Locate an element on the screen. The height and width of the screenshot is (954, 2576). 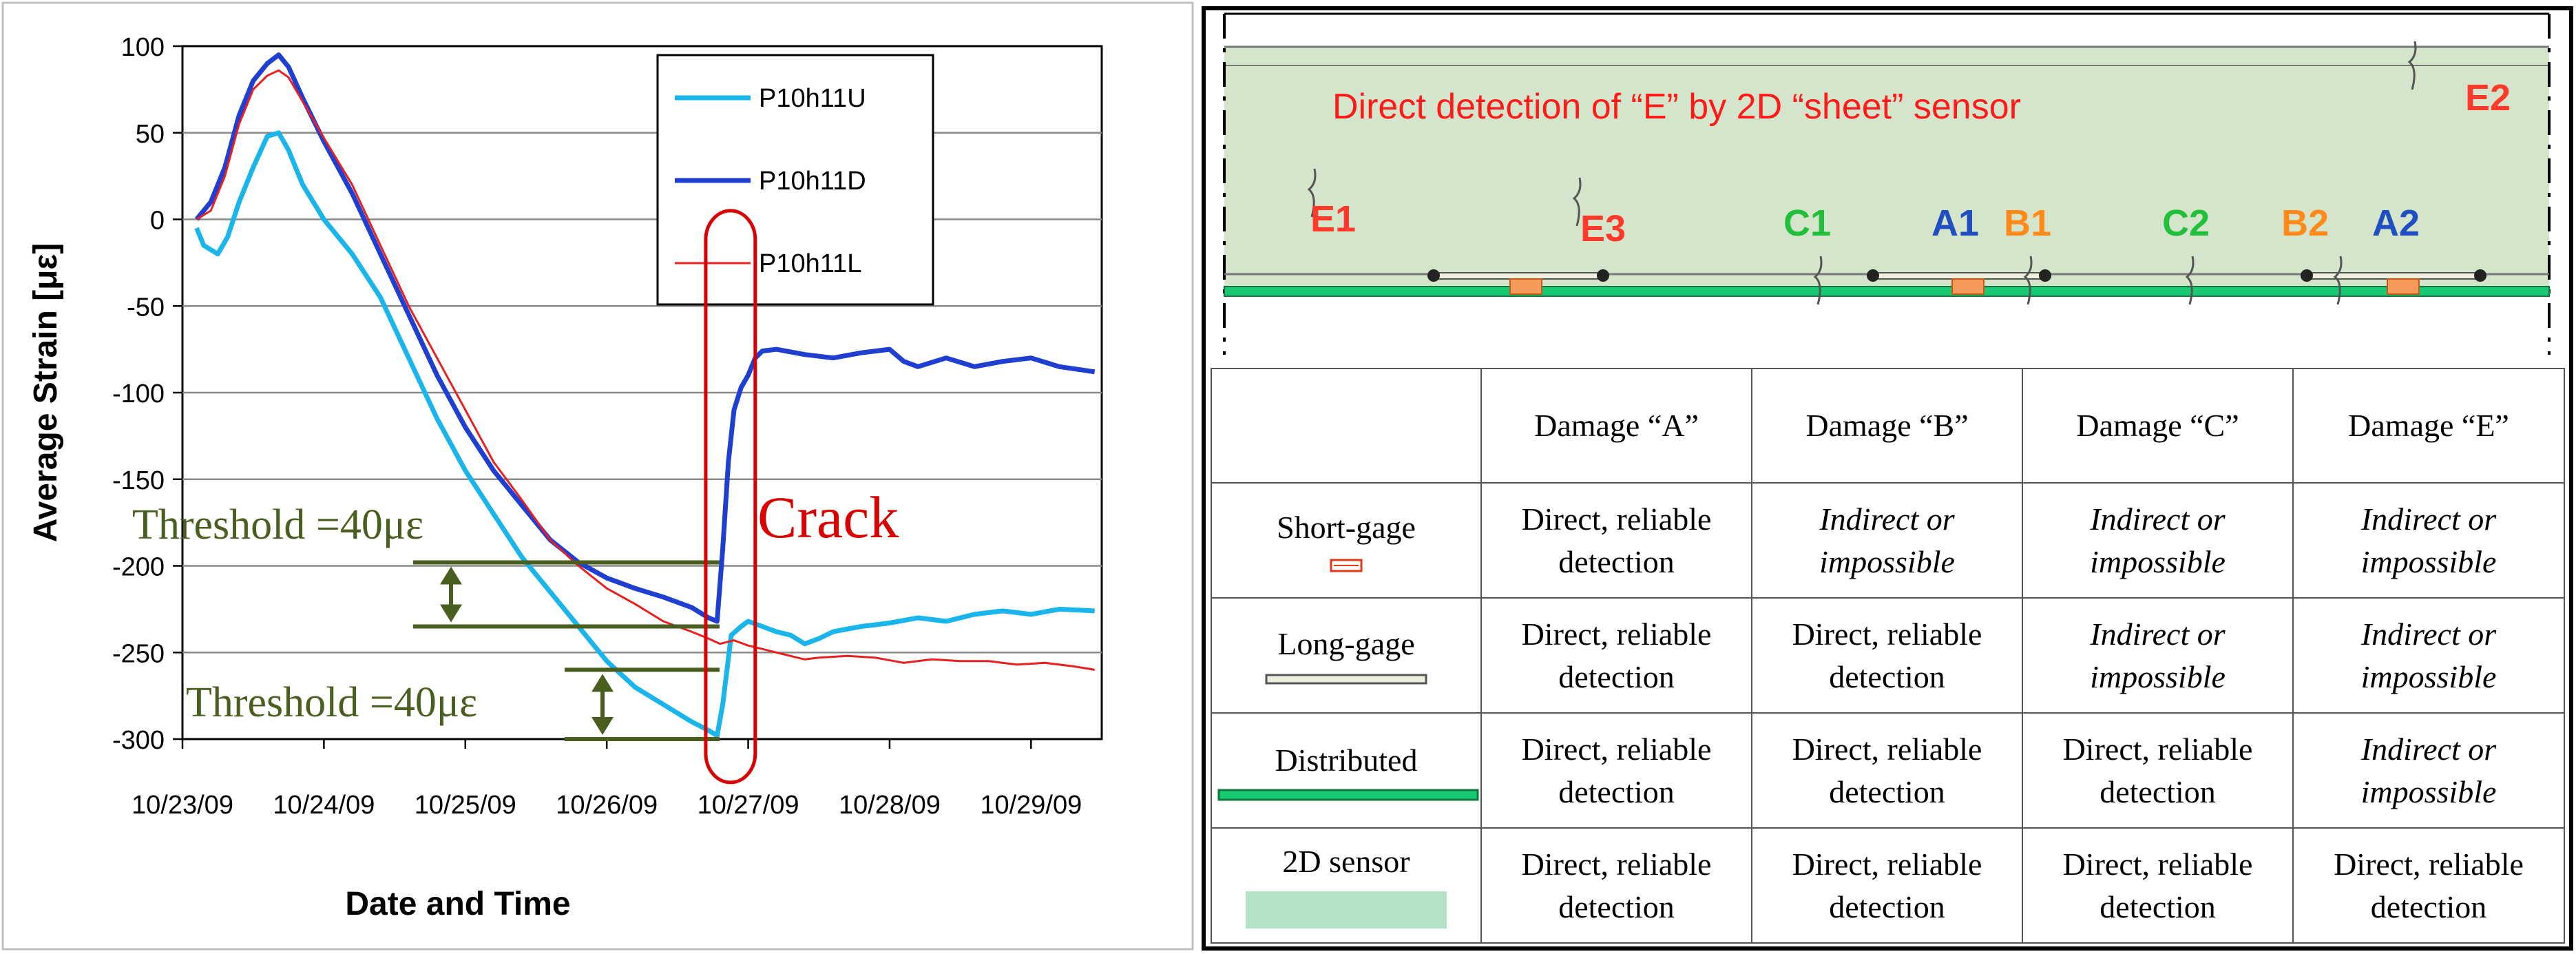
threshold-label-lower: Threshold =40με is located at coordinates (331, 702).